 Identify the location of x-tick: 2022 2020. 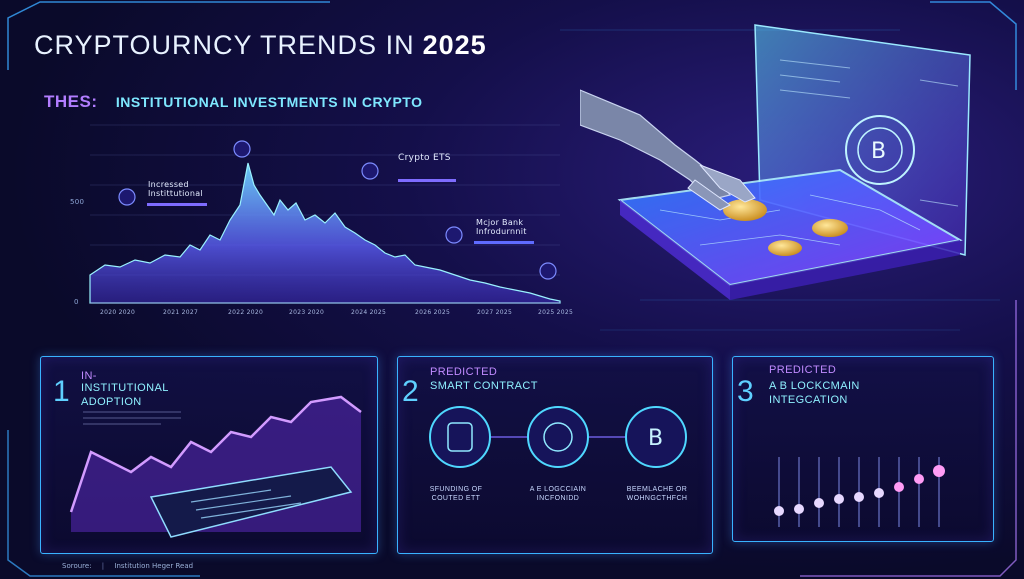
(246, 312).